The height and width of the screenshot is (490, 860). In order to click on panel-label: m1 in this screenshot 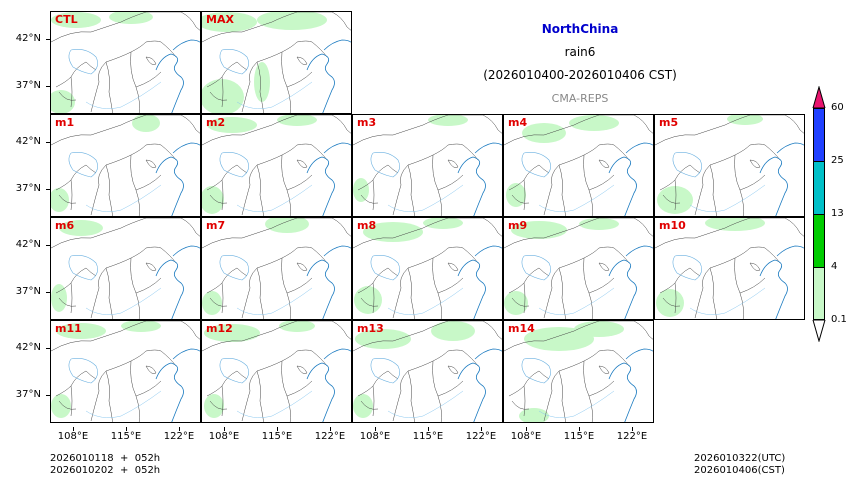, I will do `click(65, 122)`.